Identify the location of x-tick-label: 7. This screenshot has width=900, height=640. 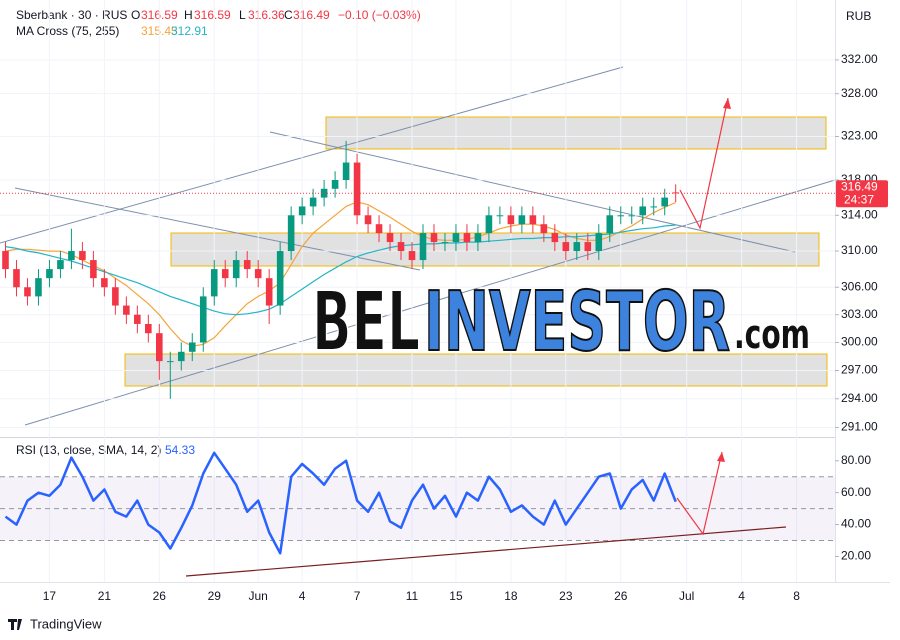
(357, 596).